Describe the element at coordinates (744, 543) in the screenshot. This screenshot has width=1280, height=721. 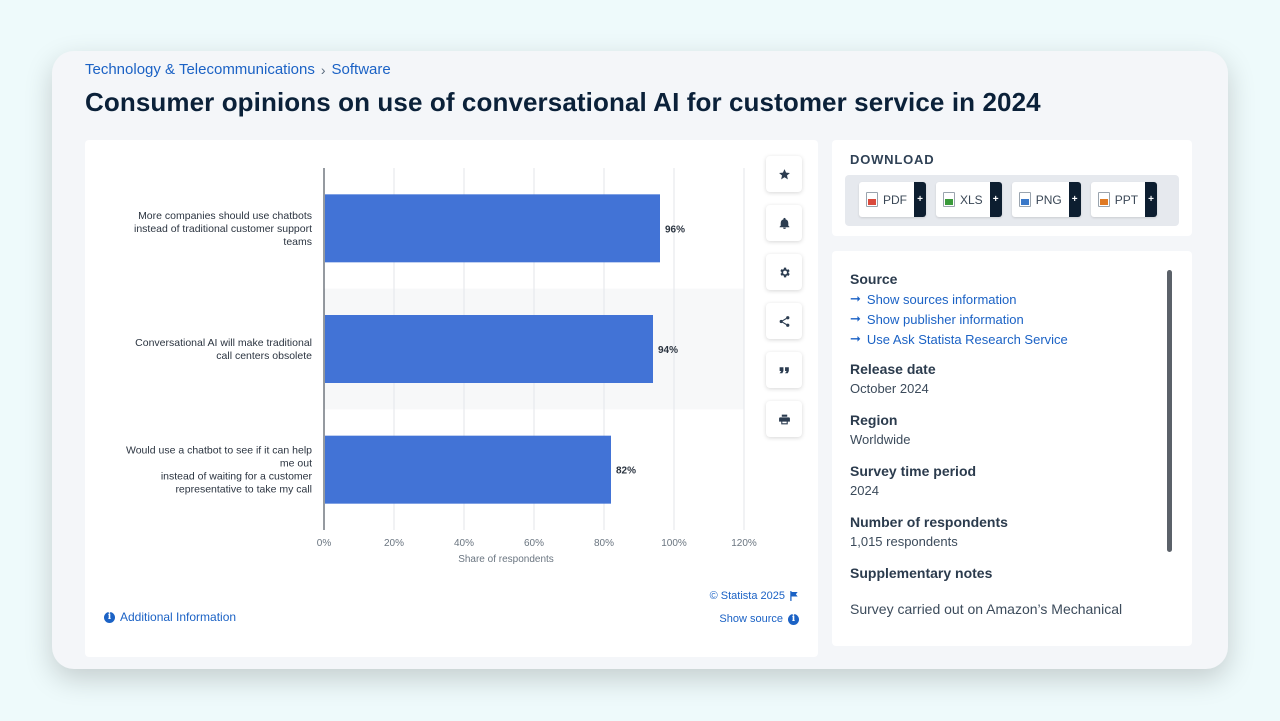
I see `x-tick-label: 120%` at that location.